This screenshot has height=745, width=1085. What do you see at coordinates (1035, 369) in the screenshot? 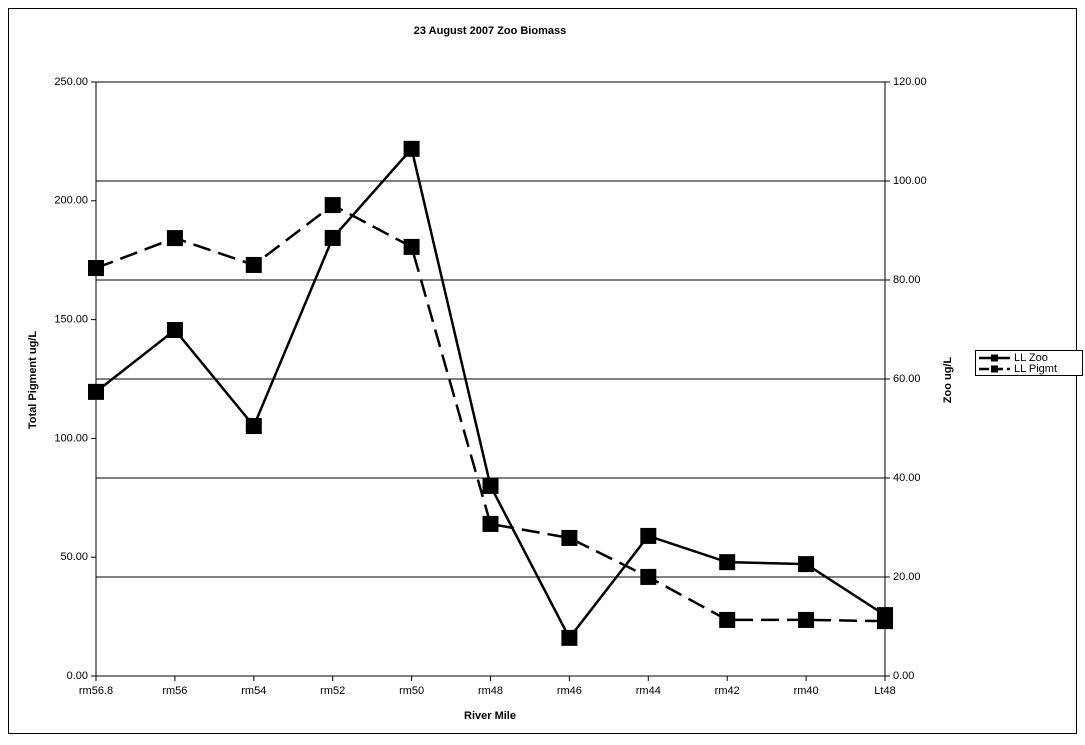
I see `legend-label: LL Pigmt` at bounding box center [1035, 369].